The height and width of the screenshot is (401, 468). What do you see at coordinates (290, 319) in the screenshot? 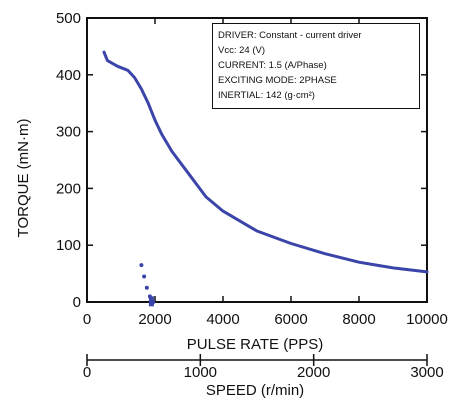
I see `x-tick-label: 6000` at bounding box center [290, 319].